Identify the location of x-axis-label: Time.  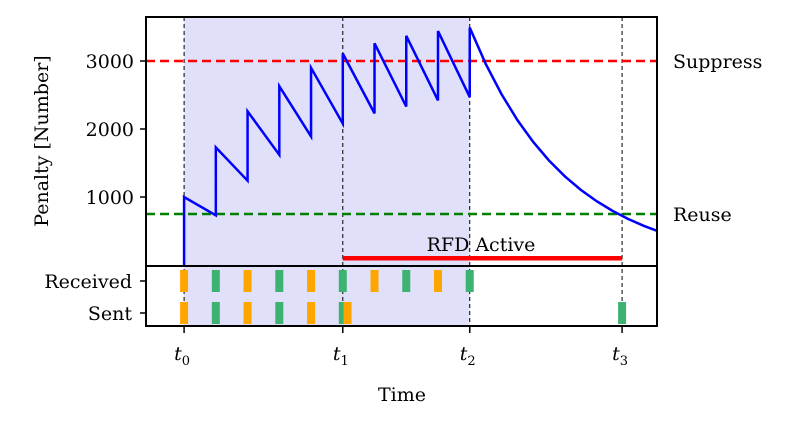
(402, 395).